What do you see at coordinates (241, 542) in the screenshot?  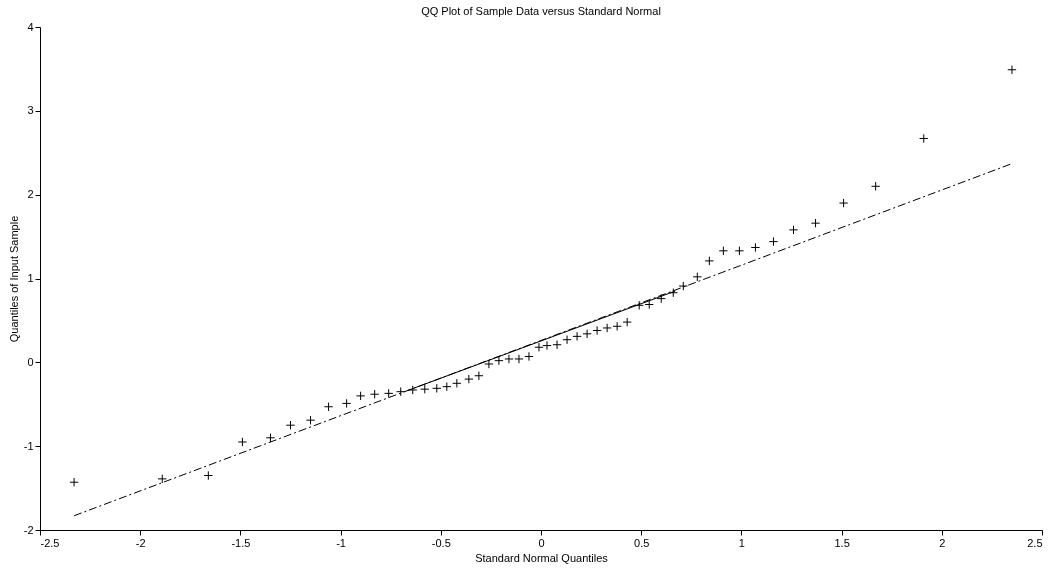 I see `x-tick-label: -1.5` at bounding box center [241, 542].